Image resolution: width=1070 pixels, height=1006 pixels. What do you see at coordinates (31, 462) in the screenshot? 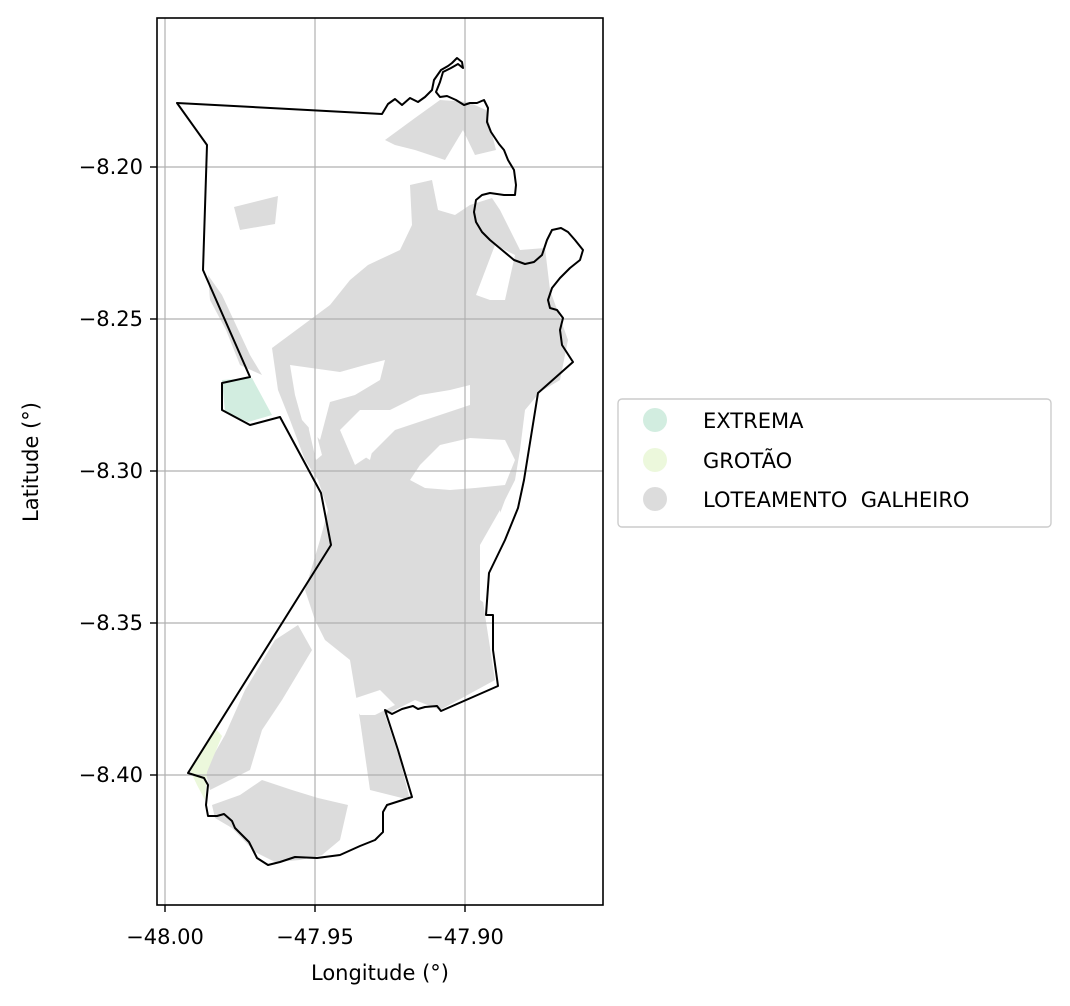
I see `y-axis-title: Latitude (°)` at bounding box center [31, 462].